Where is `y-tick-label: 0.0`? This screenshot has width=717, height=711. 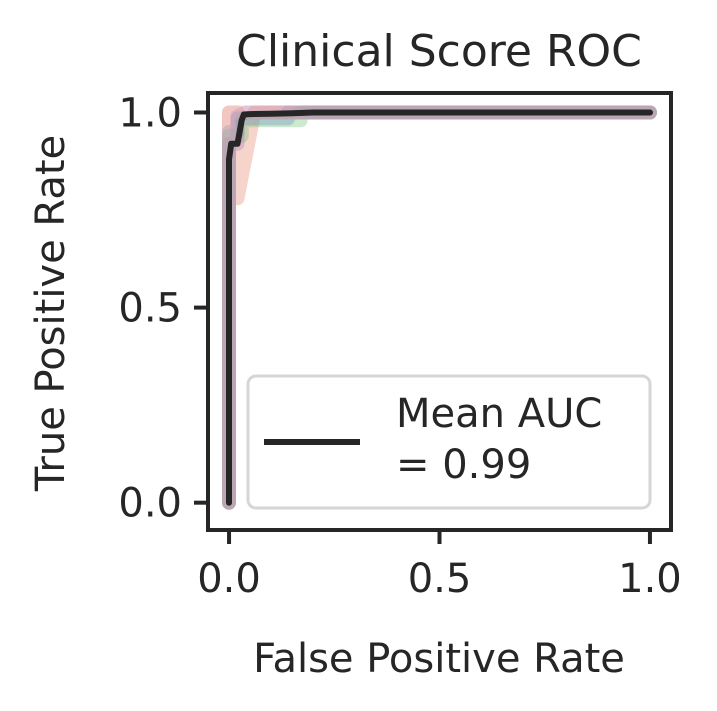 y-tick-label: 0.0 is located at coordinates (150, 504).